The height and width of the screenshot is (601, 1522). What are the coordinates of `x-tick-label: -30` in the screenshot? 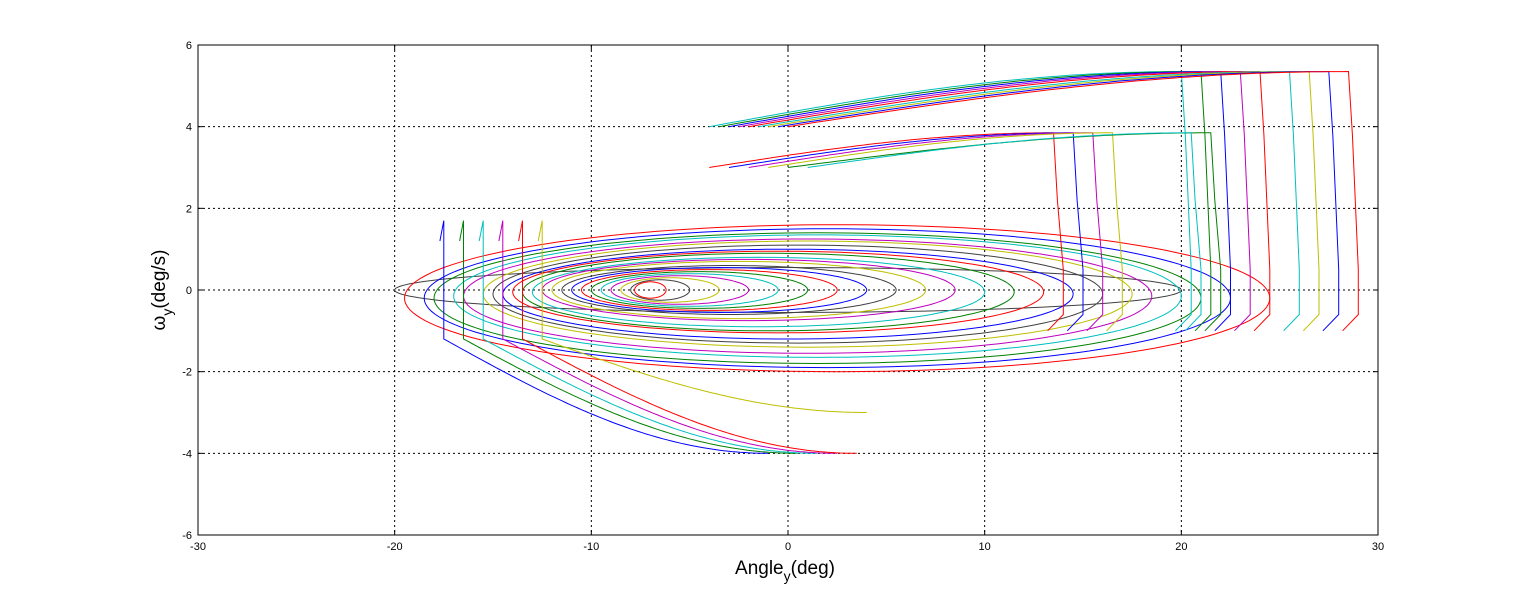 It's located at (198, 547).